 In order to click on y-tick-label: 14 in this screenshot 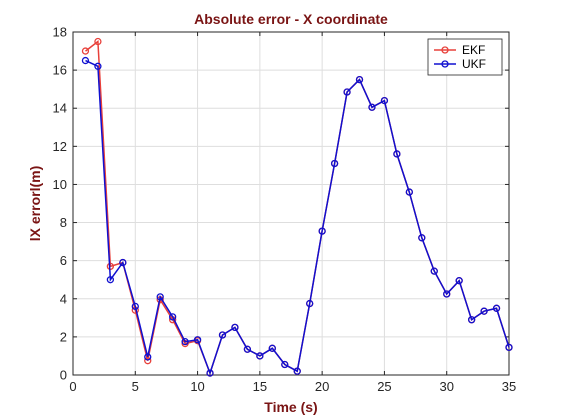, I will do `click(60, 108)`.